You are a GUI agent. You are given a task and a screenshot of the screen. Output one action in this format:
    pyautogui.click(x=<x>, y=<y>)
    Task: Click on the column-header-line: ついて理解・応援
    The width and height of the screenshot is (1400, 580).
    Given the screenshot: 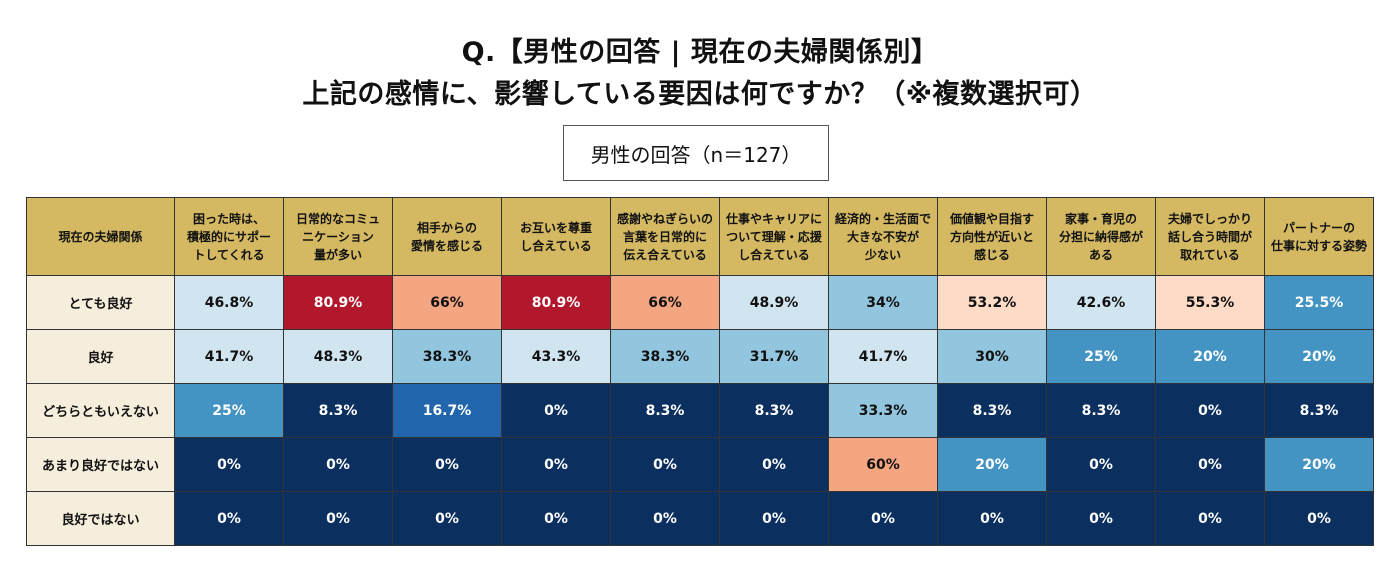 What is the action you would take?
    pyautogui.click(x=774, y=236)
    